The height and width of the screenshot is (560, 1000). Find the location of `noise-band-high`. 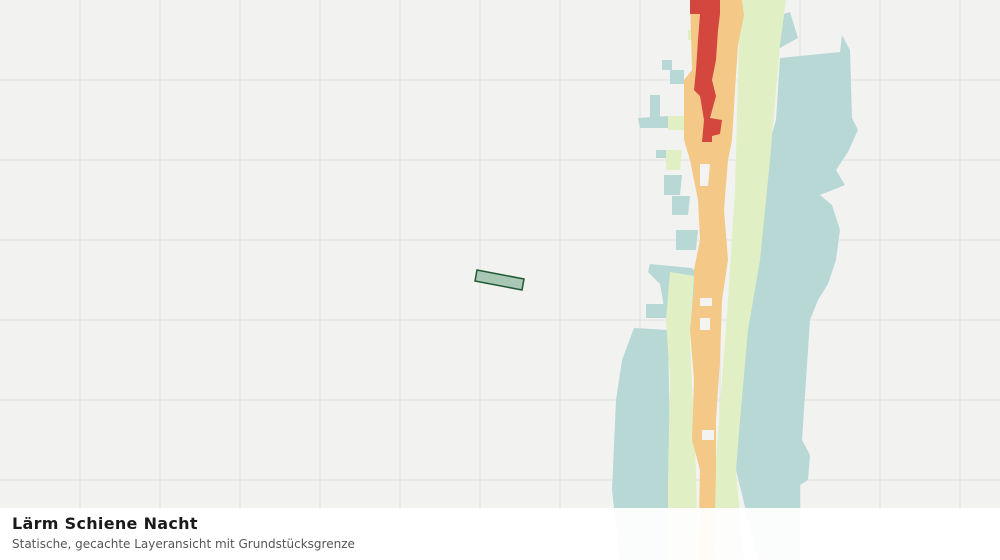

noise-band-high is located at coordinates (714, 280).